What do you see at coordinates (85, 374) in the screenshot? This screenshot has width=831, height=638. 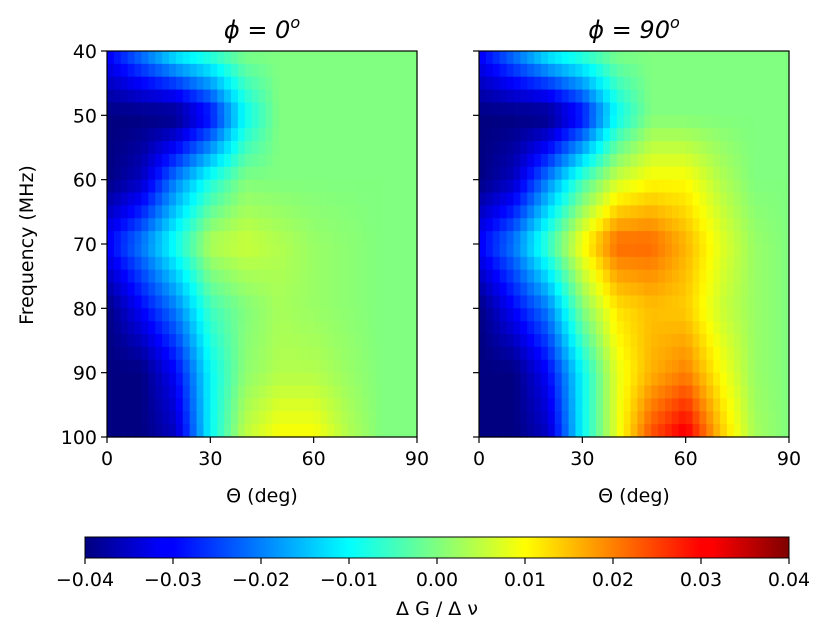 I see `y-tick-label: 90` at bounding box center [85, 374].